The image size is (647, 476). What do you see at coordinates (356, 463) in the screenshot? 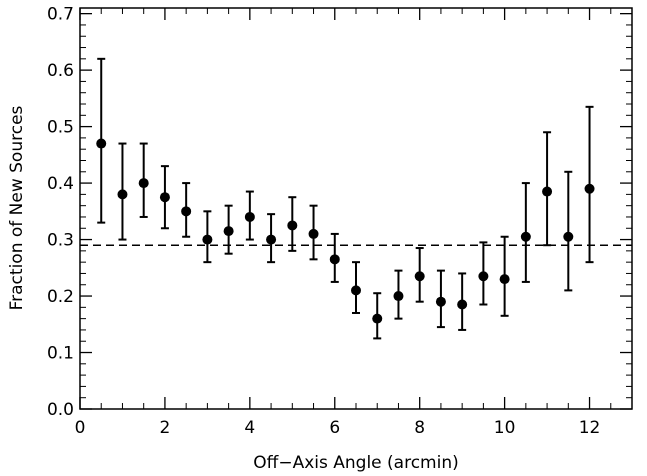
I see `x-axis-label: Off−Axis Angle (arcmin)` at bounding box center [356, 463].